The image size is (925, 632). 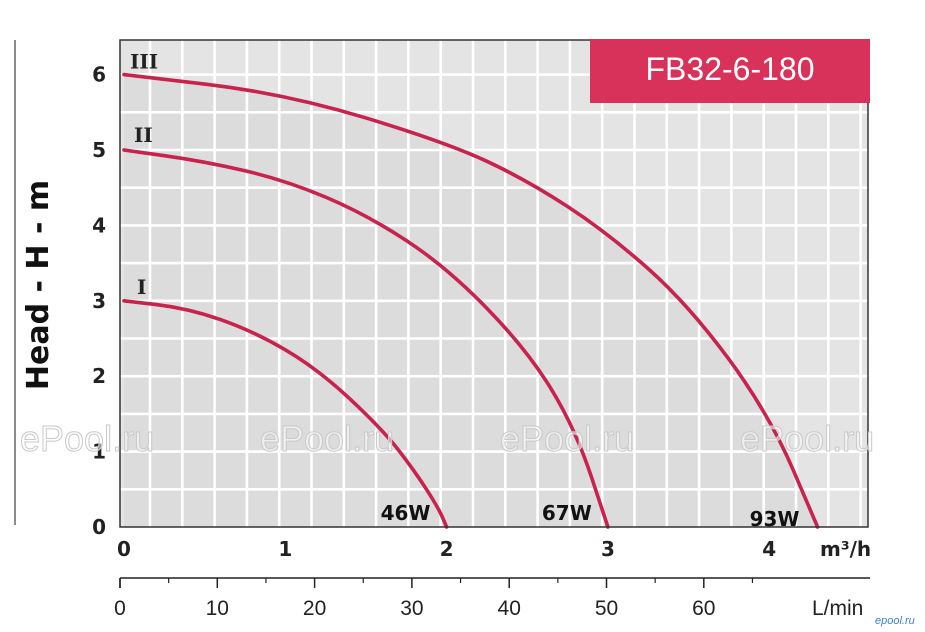 What do you see at coordinates (141, 287) in the screenshot?
I see `curve-name-i: I` at bounding box center [141, 287].